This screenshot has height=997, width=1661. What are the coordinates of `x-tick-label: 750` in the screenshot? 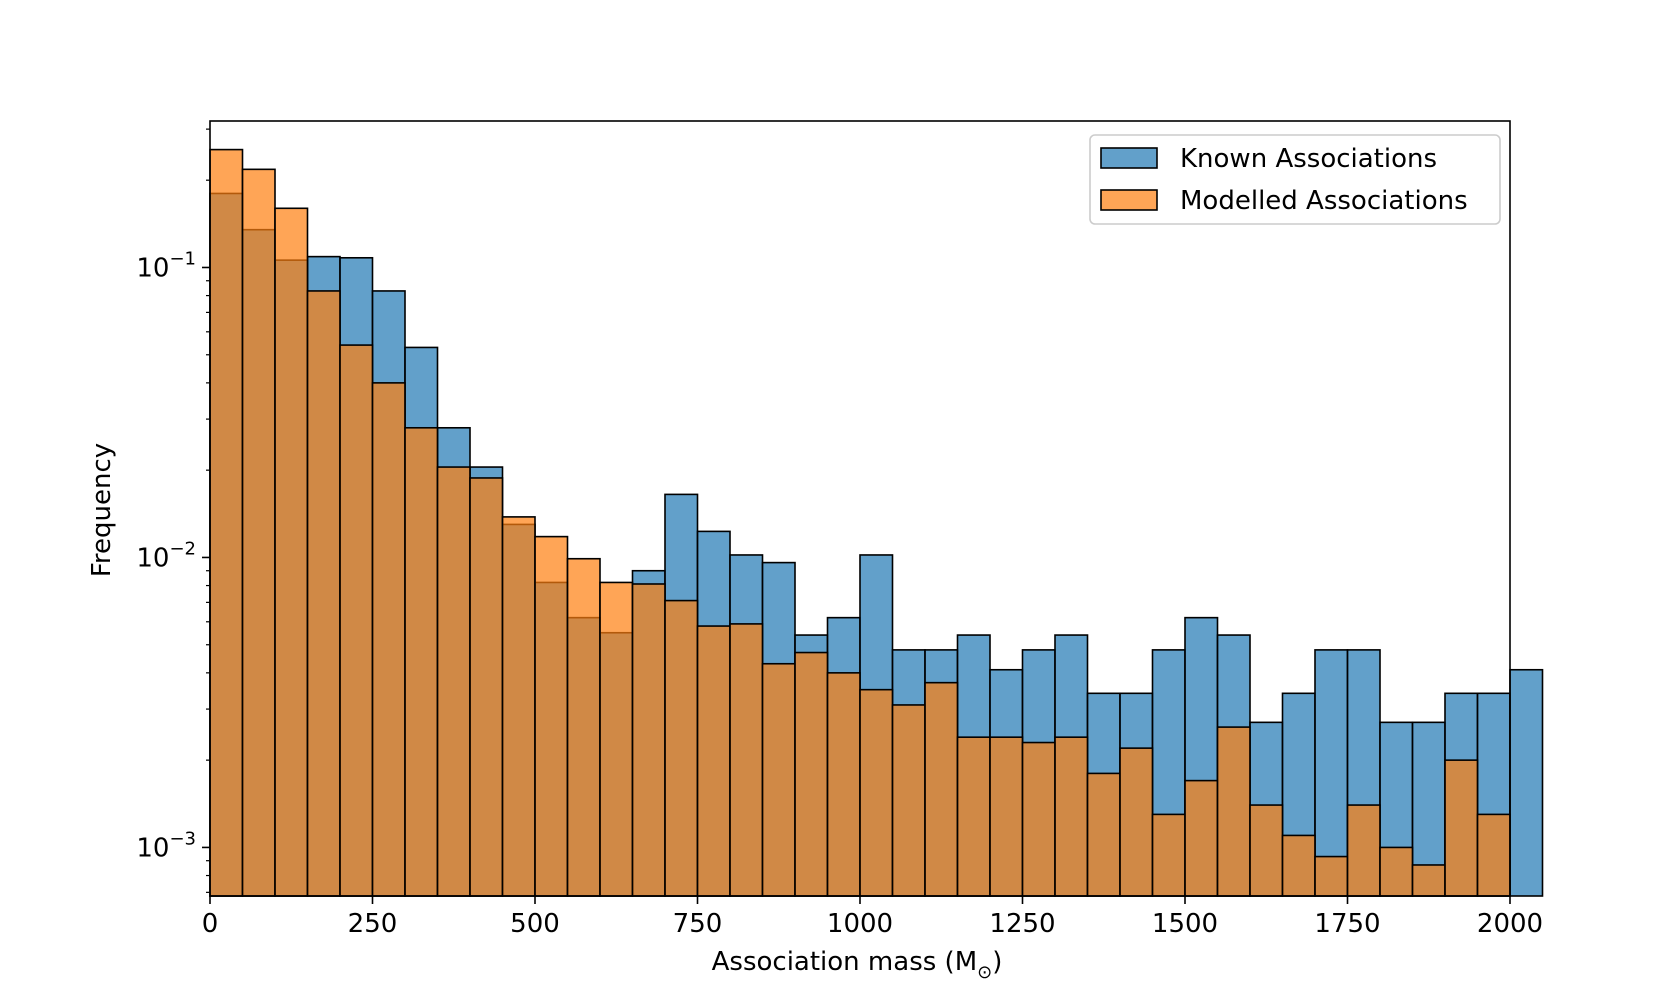 It's located at (698, 924).